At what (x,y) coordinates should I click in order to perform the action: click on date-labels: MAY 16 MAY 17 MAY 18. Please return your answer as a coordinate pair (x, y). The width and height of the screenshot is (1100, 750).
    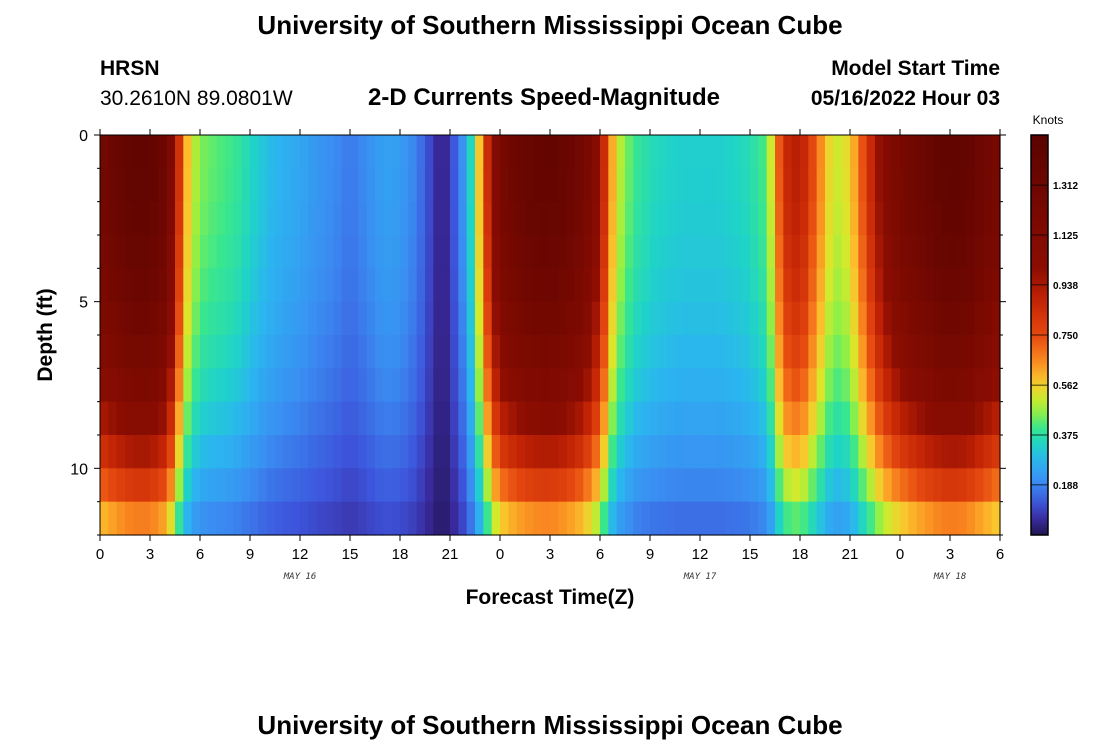
    Looking at the image, I should click on (625, 577).